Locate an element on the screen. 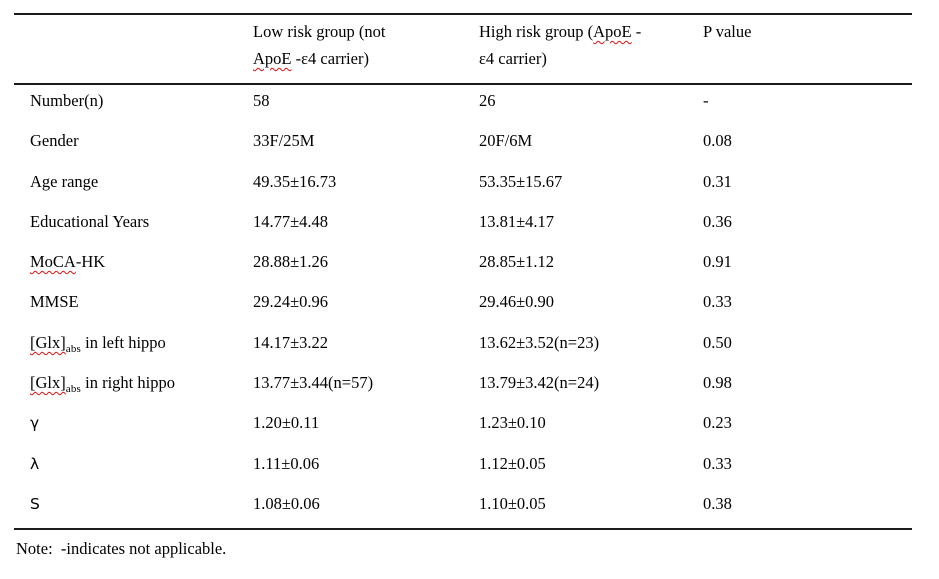 The width and height of the screenshot is (939, 579). row-label: MoCA-HK is located at coordinates (133, 259).